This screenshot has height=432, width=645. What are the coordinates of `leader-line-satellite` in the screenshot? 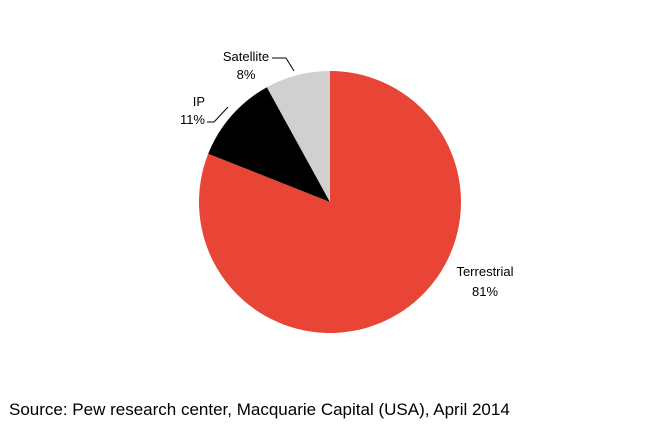 It's located at (283, 64).